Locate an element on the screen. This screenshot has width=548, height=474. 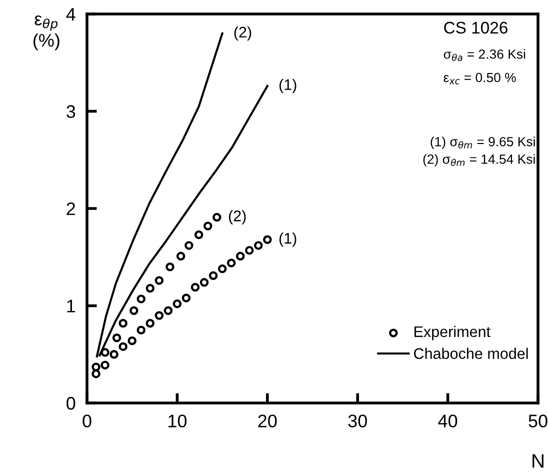
y-tick-label: 0 is located at coordinates (71, 403).